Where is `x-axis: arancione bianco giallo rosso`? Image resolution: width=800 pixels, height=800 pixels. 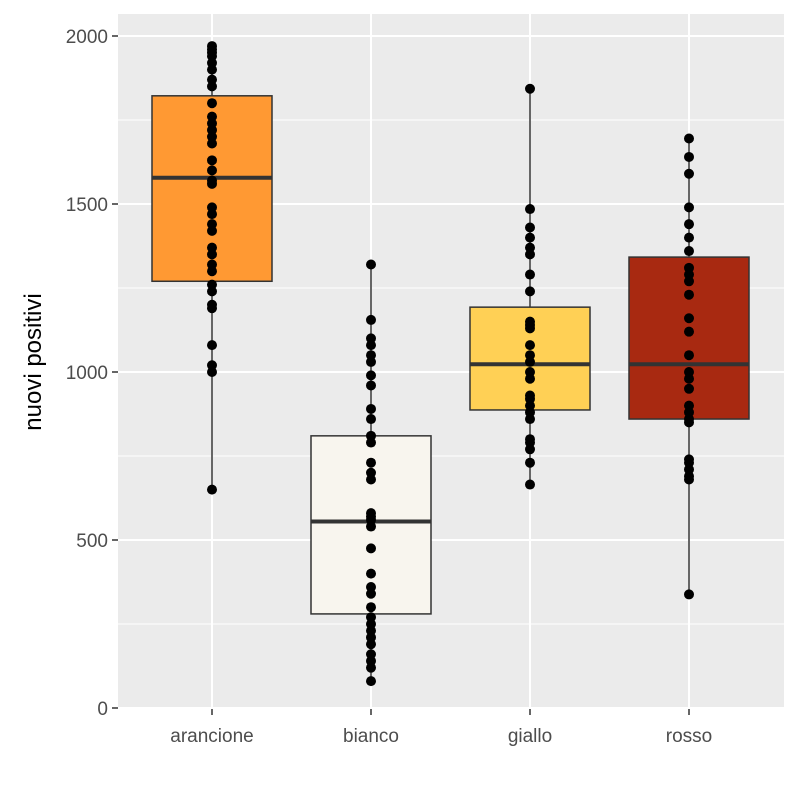 x-axis: arancione bianco giallo rosso is located at coordinates (441, 728).